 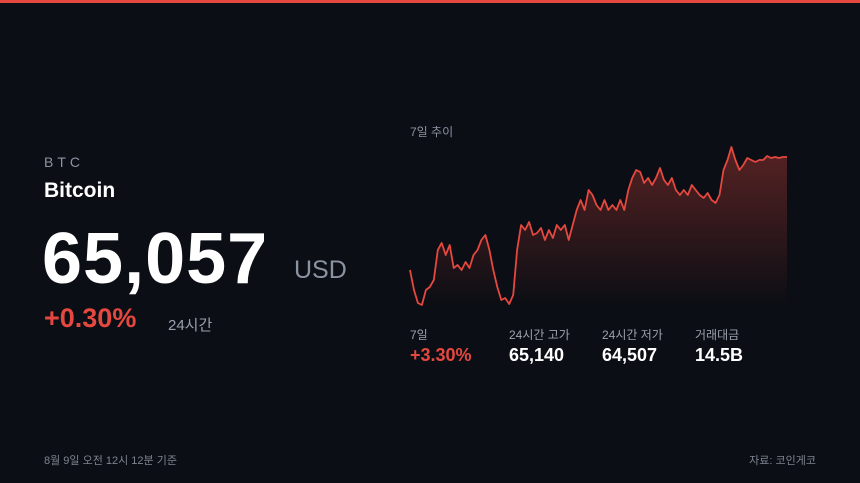 I want to click on stat-label: 24시간 저가, so click(x=632, y=335).